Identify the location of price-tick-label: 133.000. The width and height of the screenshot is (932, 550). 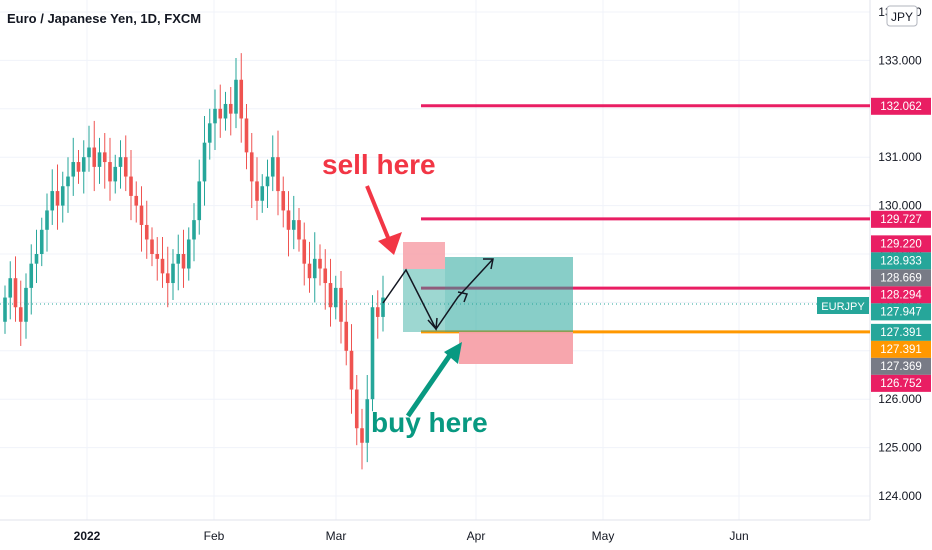
(900, 60).